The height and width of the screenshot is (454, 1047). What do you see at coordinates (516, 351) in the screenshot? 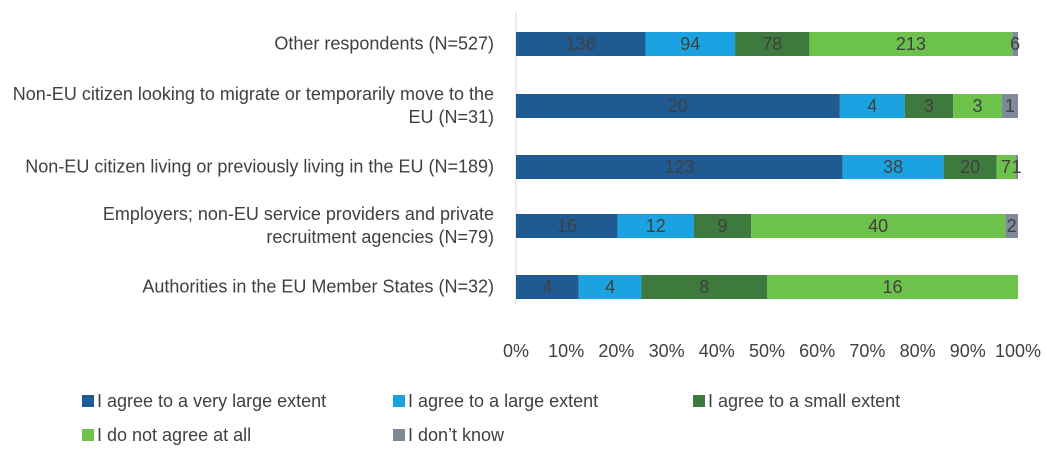
I see `x-tick-label: 0%` at bounding box center [516, 351].